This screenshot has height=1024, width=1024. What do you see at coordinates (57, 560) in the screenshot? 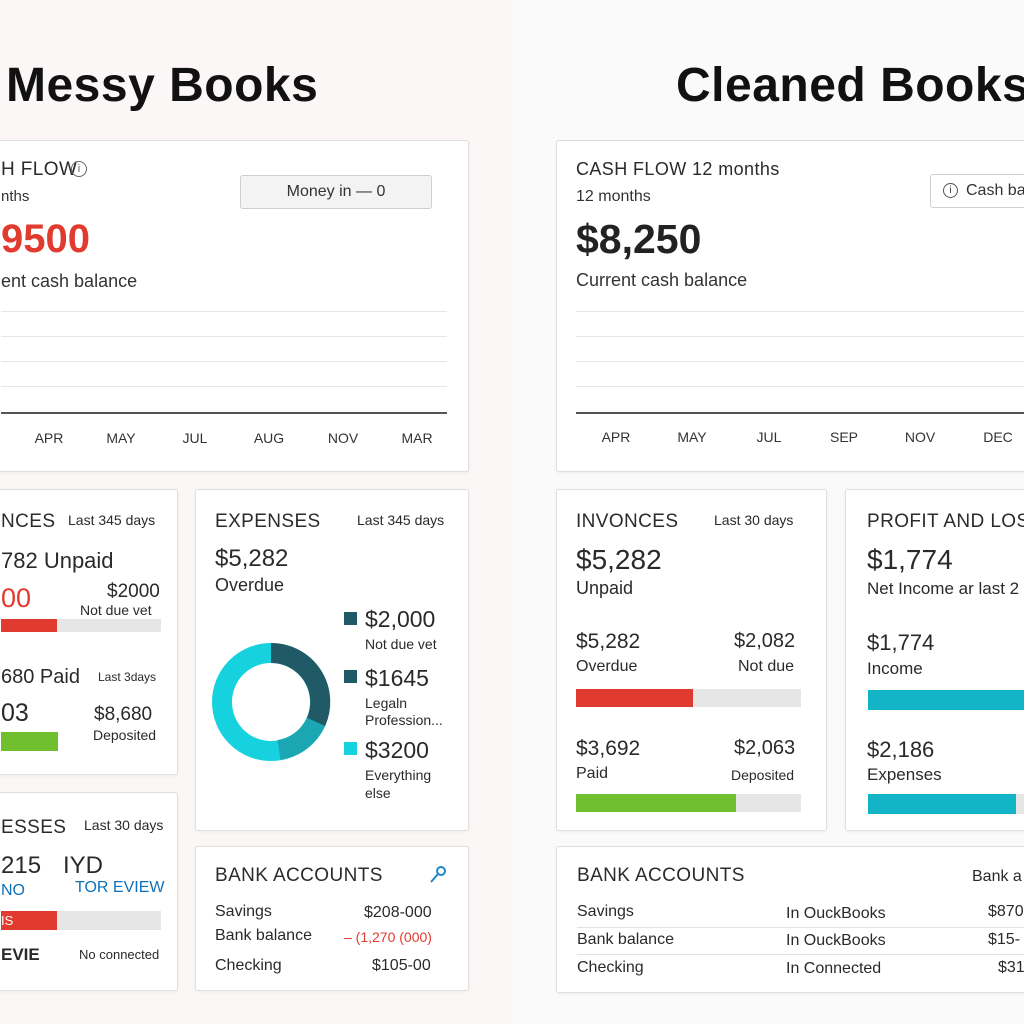
I see `invoices-unpaid: 782 Unpaid` at bounding box center [57, 560].